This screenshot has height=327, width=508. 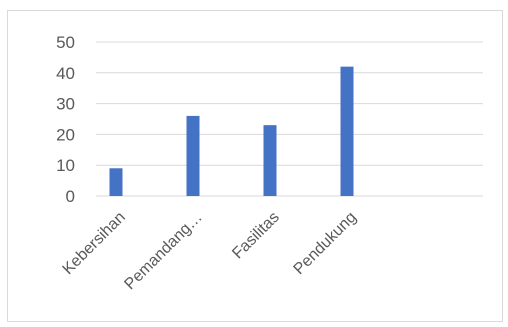 I want to click on x-category-label: Fasilitas, so click(x=256, y=236).